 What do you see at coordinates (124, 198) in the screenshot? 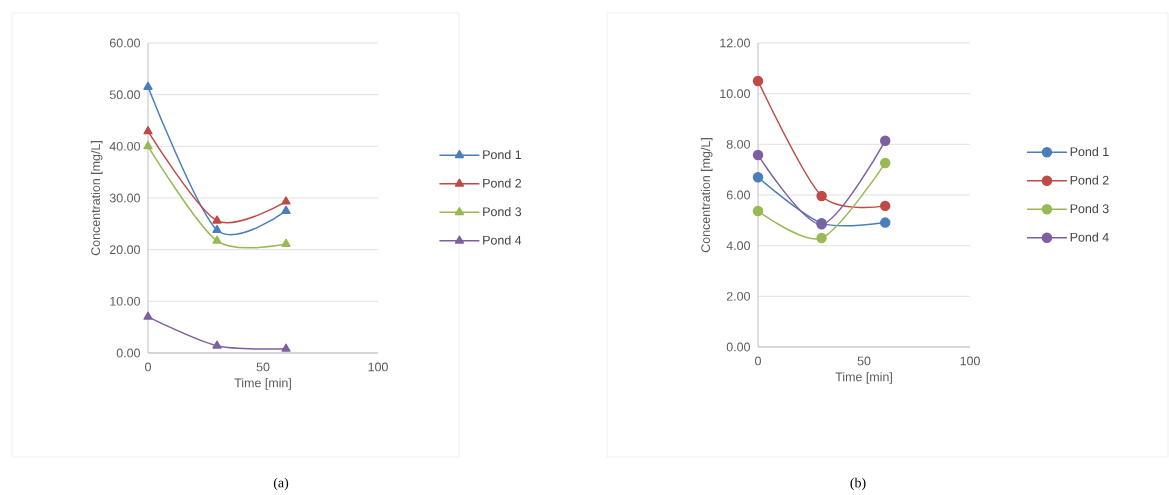
I see `y-tick-label: 30.00` at bounding box center [124, 198].